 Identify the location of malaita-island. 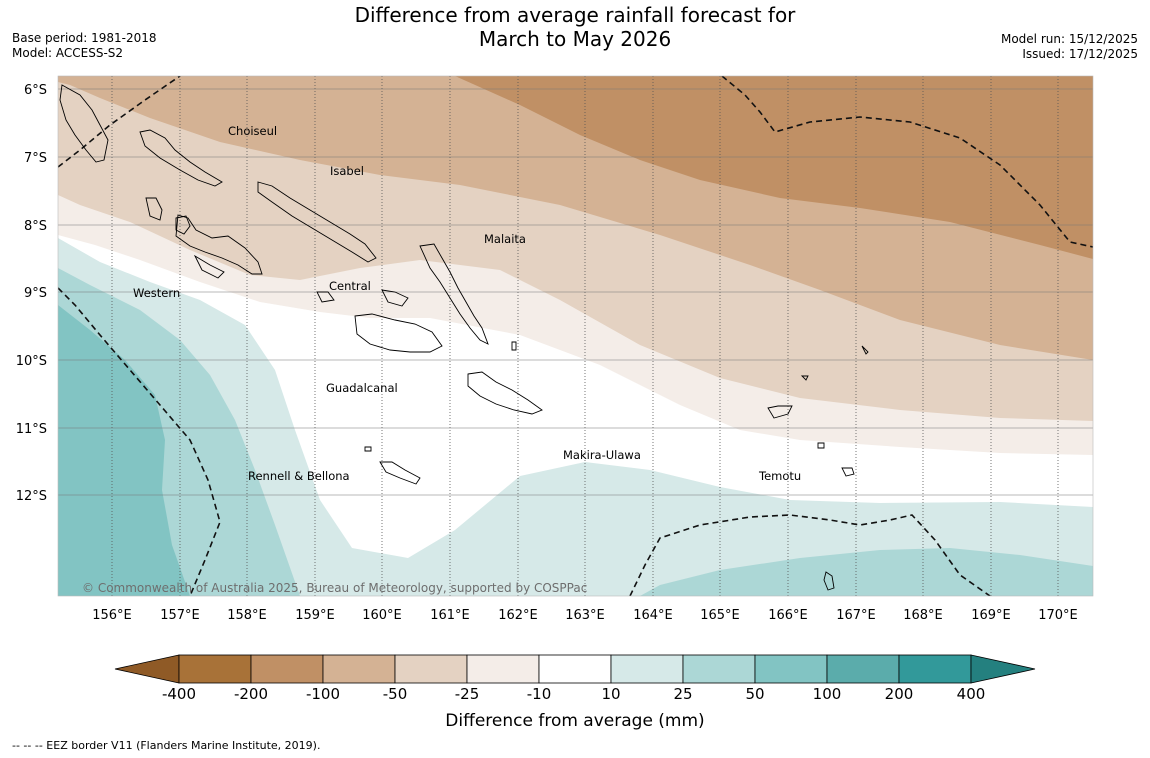
(454, 294).